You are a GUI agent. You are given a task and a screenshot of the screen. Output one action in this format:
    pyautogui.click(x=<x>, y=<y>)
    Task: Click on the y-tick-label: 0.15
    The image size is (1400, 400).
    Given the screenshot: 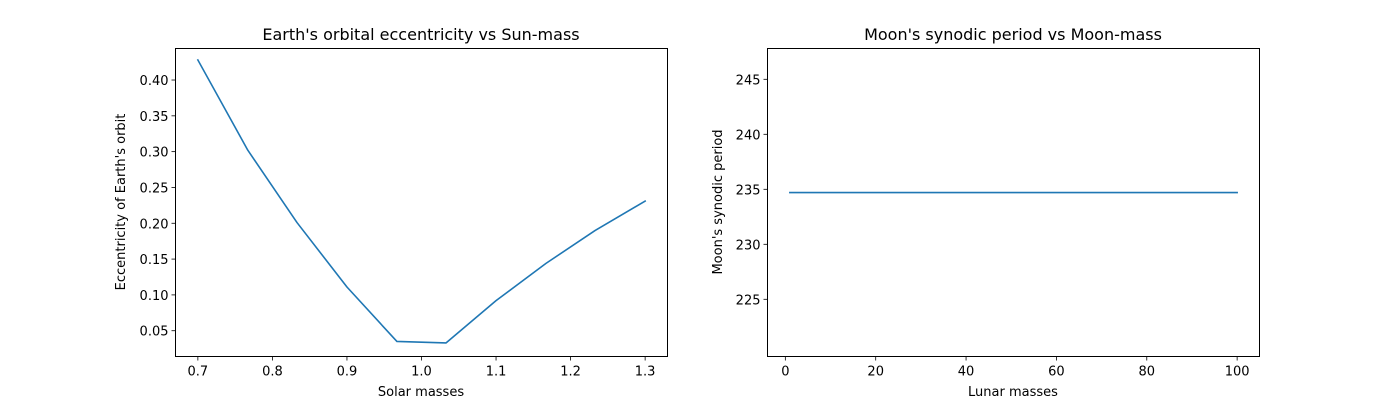 What is the action you would take?
    pyautogui.click(x=154, y=260)
    